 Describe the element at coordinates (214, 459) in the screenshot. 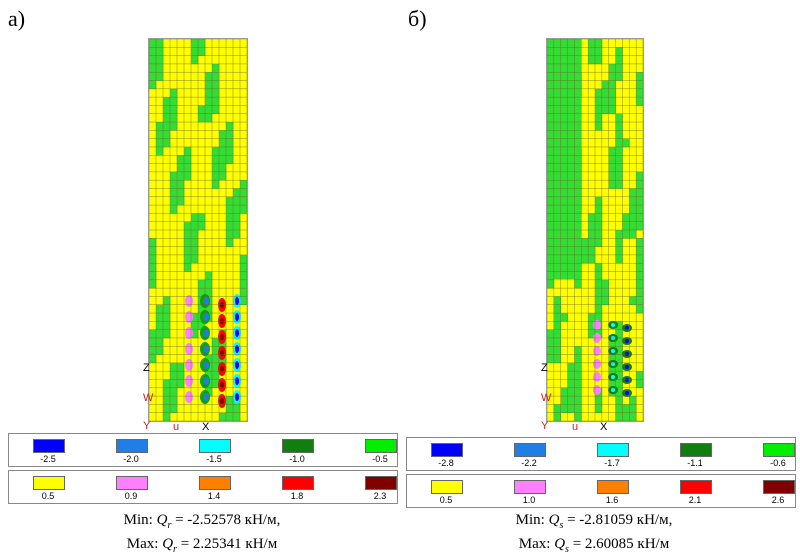

I see `legend-value: -1.5` at that location.